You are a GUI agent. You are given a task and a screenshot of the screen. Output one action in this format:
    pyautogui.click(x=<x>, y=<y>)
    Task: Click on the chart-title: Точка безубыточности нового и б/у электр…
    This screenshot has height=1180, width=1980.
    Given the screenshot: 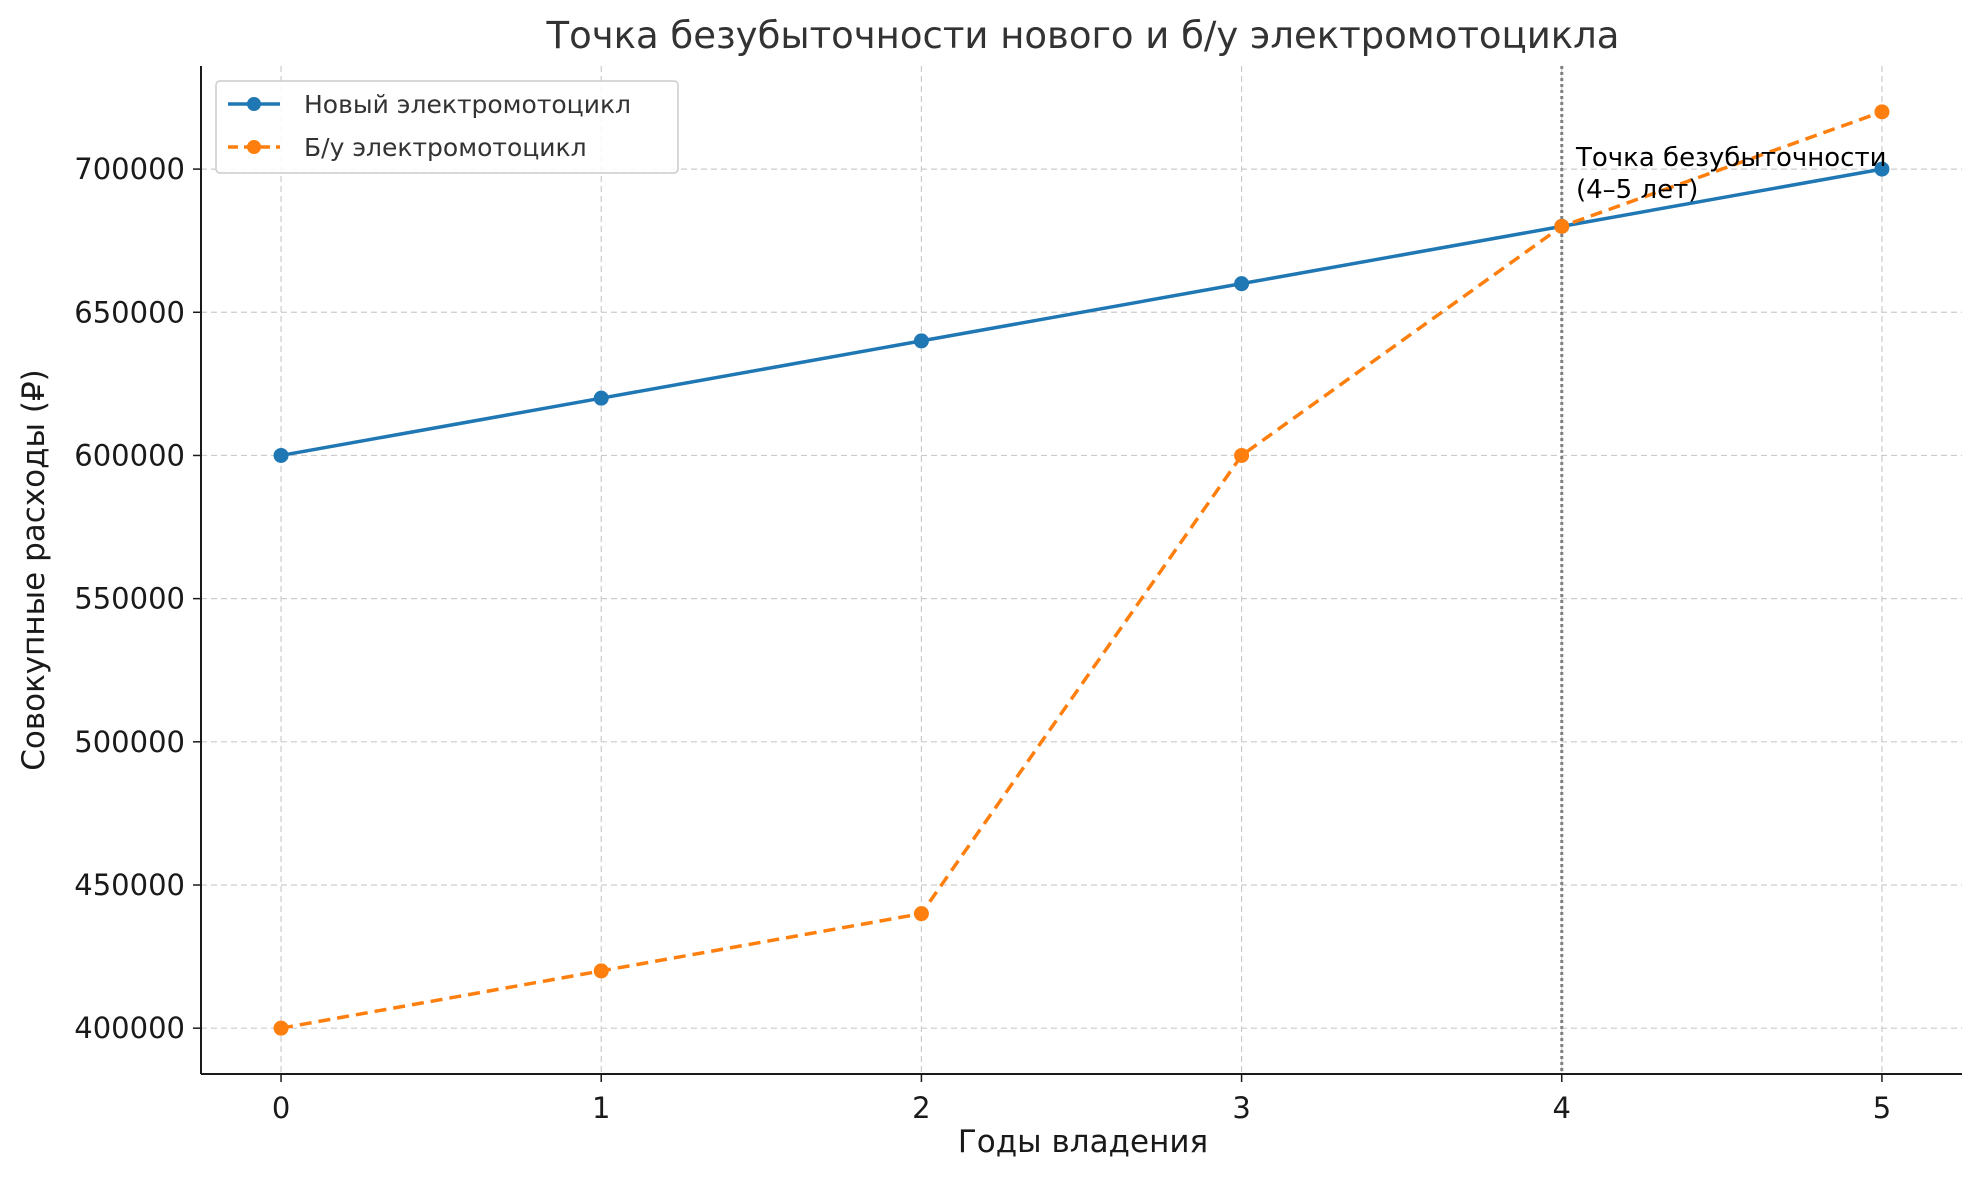 What is the action you would take?
    pyautogui.click(x=1083, y=35)
    